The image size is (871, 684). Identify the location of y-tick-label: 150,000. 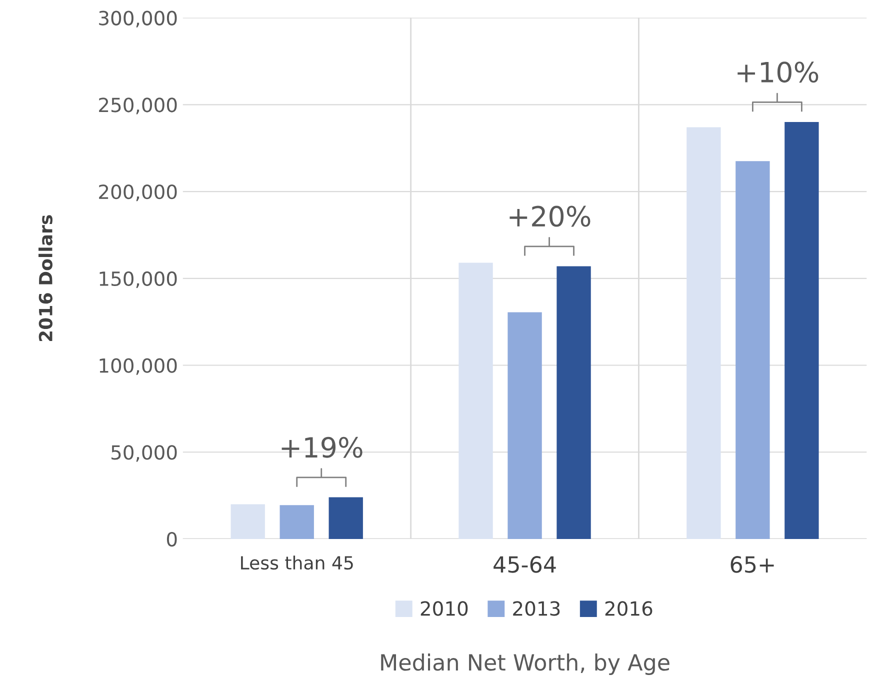
(138, 279).